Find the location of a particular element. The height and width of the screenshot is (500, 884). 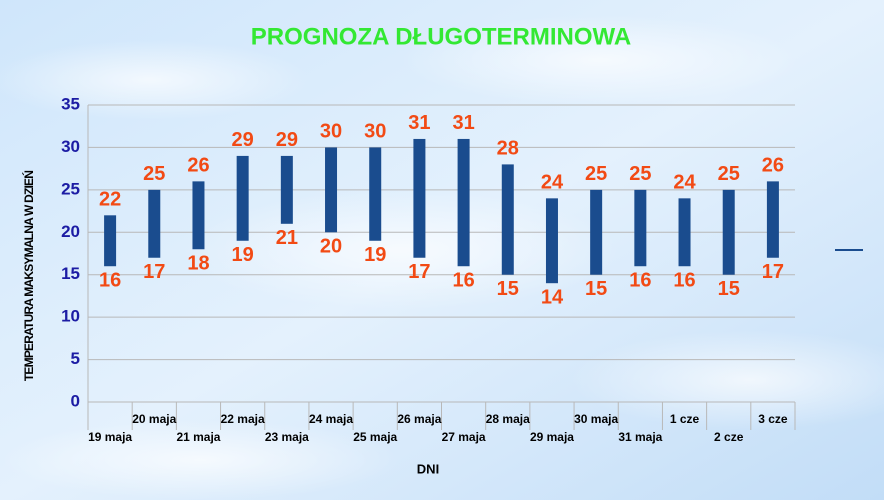

x-tick-label: 31 maja is located at coordinates (640, 437).